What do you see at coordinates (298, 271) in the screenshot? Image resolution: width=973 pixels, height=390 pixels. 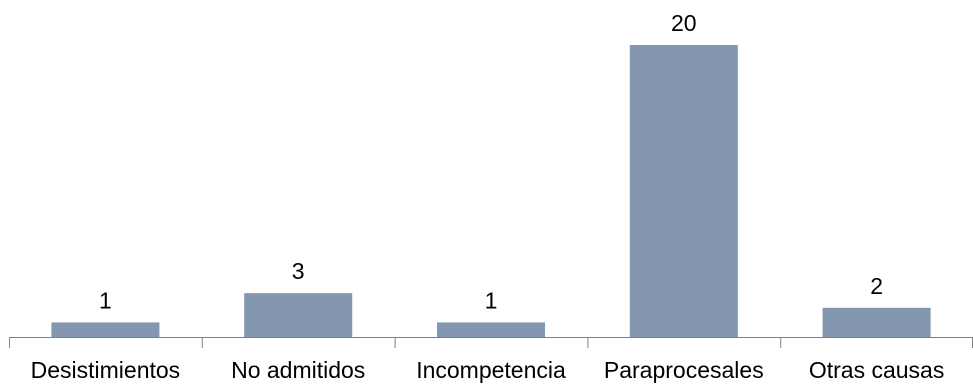 I see `data-label-1: 3` at bounding box center [298, 271].